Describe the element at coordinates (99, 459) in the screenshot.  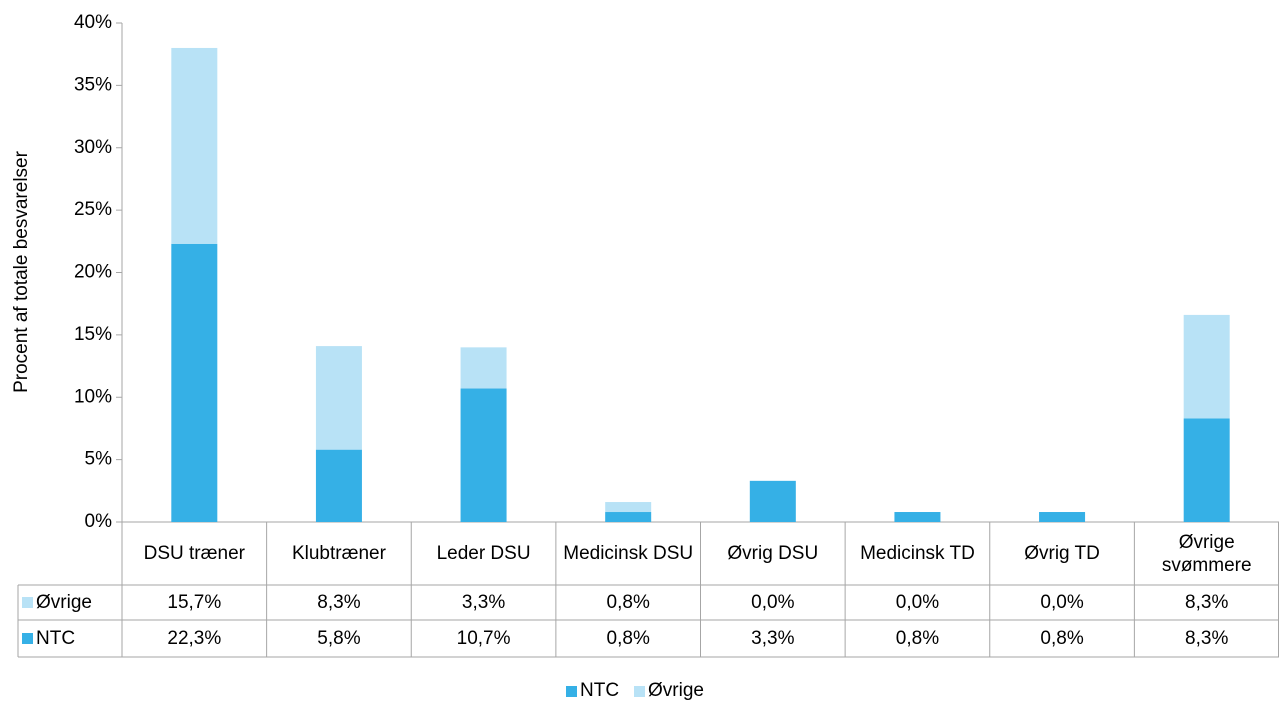
I see `y-tick-label: 5%` at that location.